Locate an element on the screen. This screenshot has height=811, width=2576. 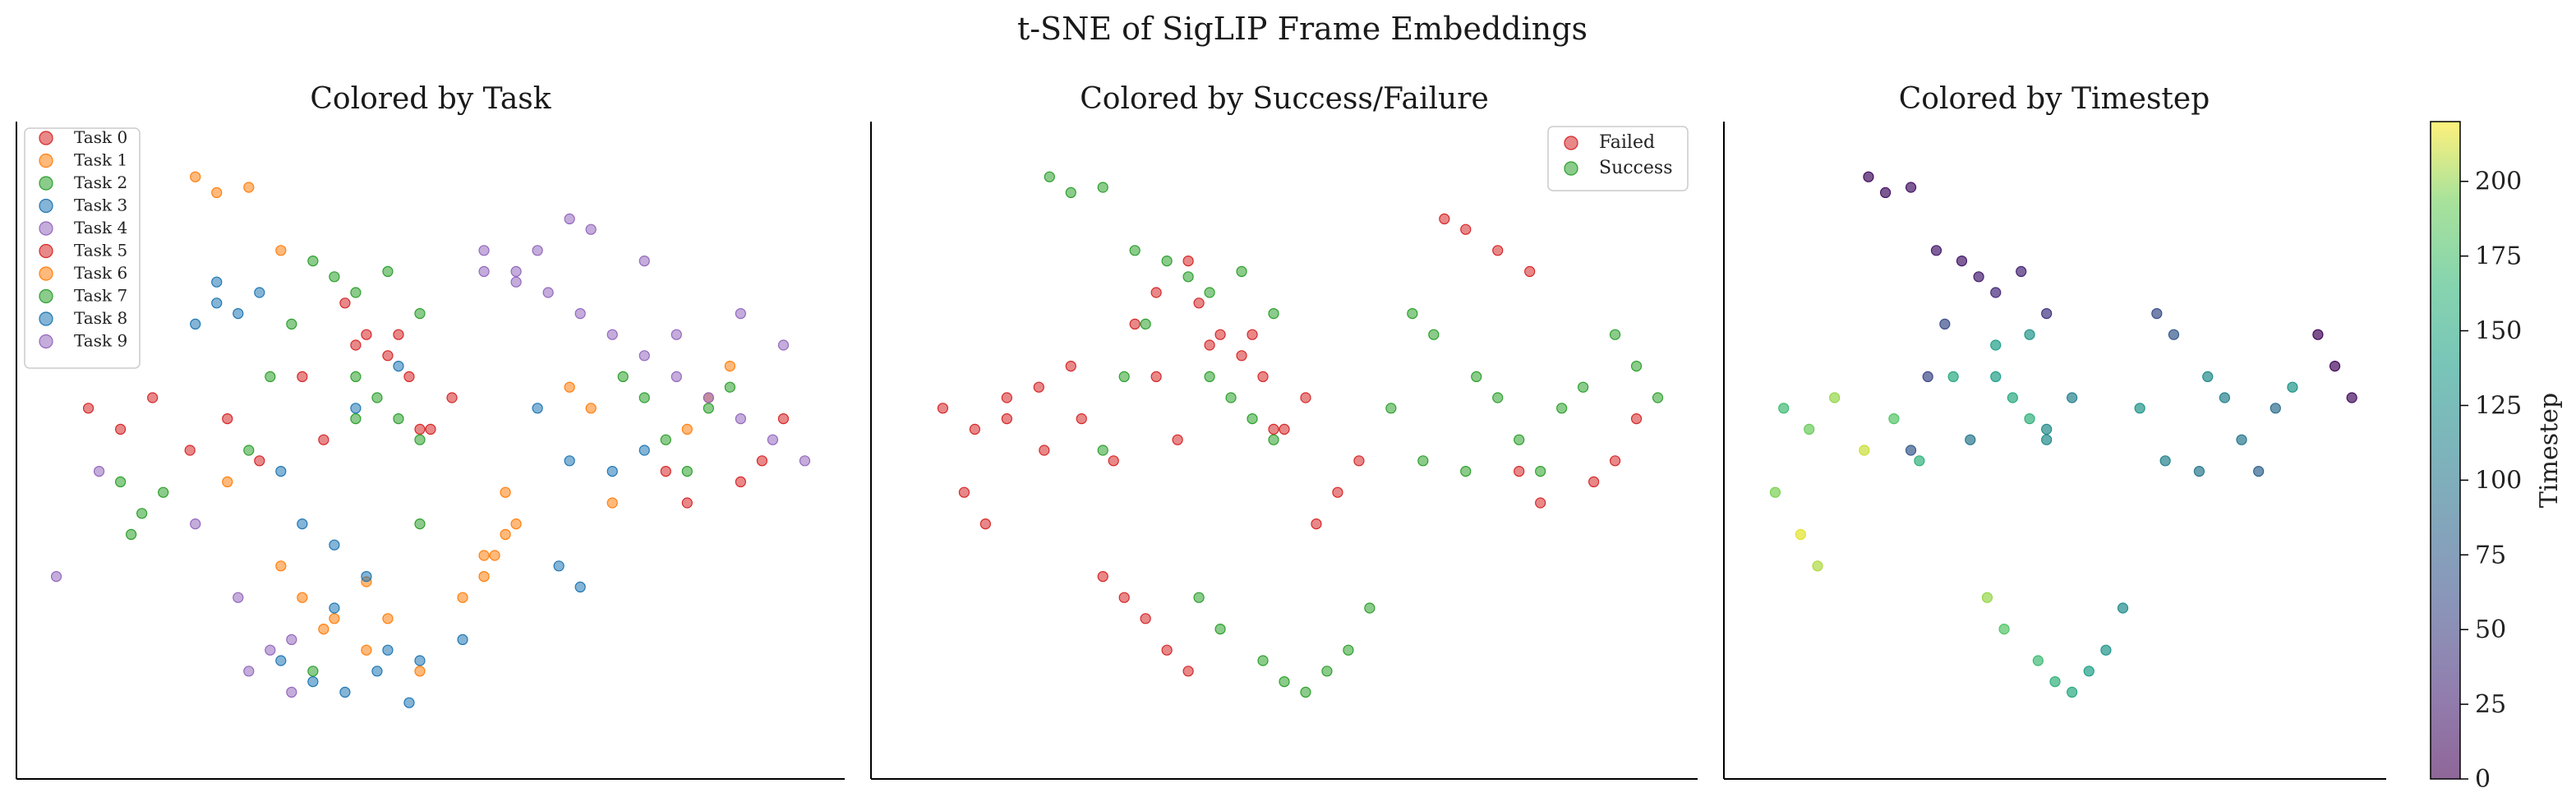
panel-title-task: Colored by Task is located at coordinates (430, 99).